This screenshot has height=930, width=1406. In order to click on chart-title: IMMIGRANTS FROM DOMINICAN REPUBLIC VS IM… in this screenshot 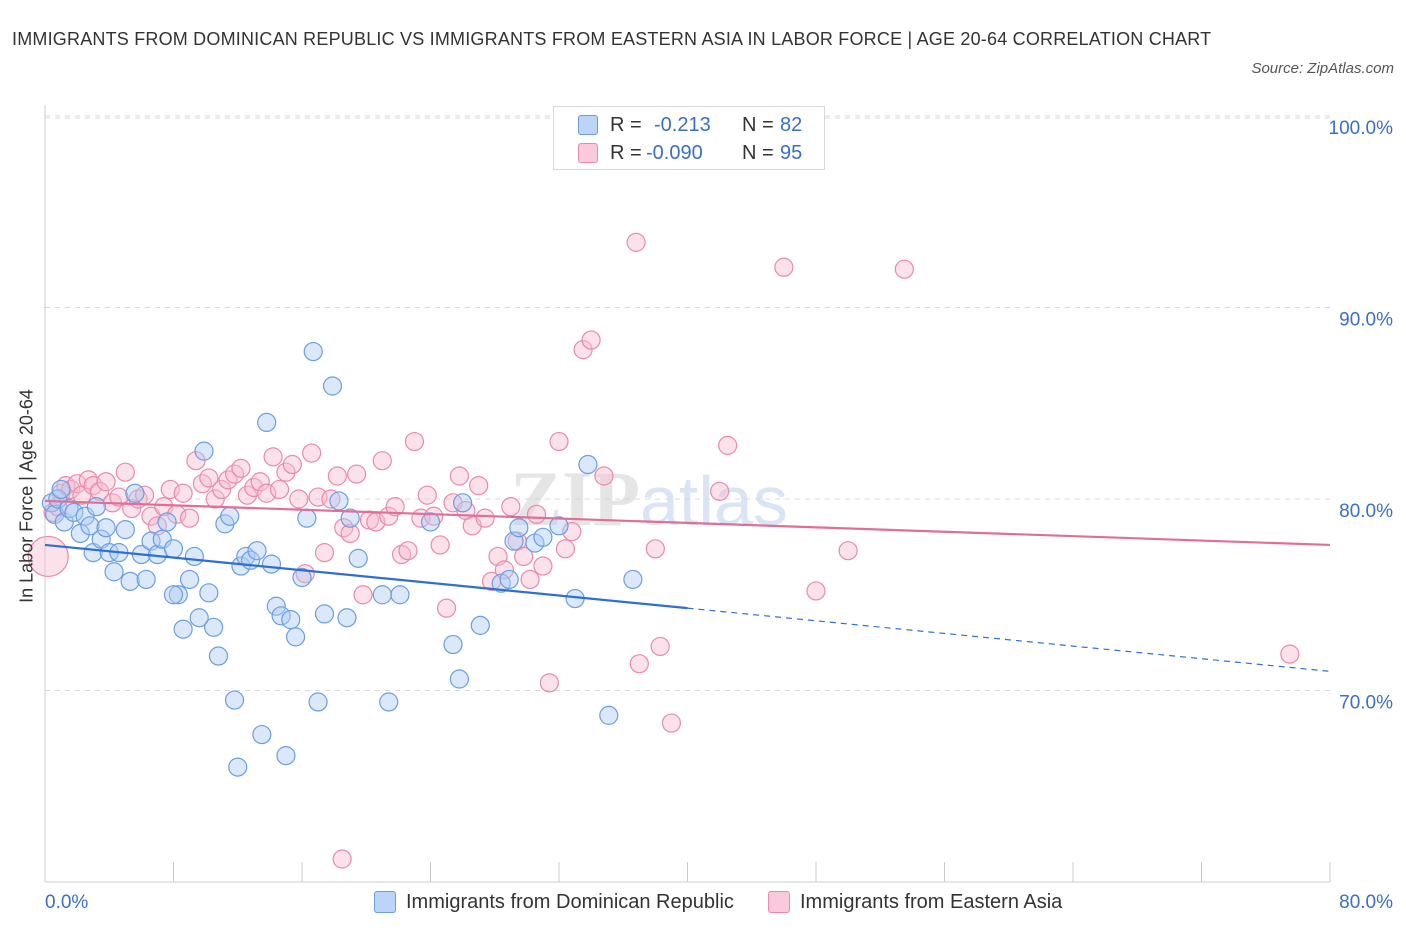, I will do `click(612, 39)`.